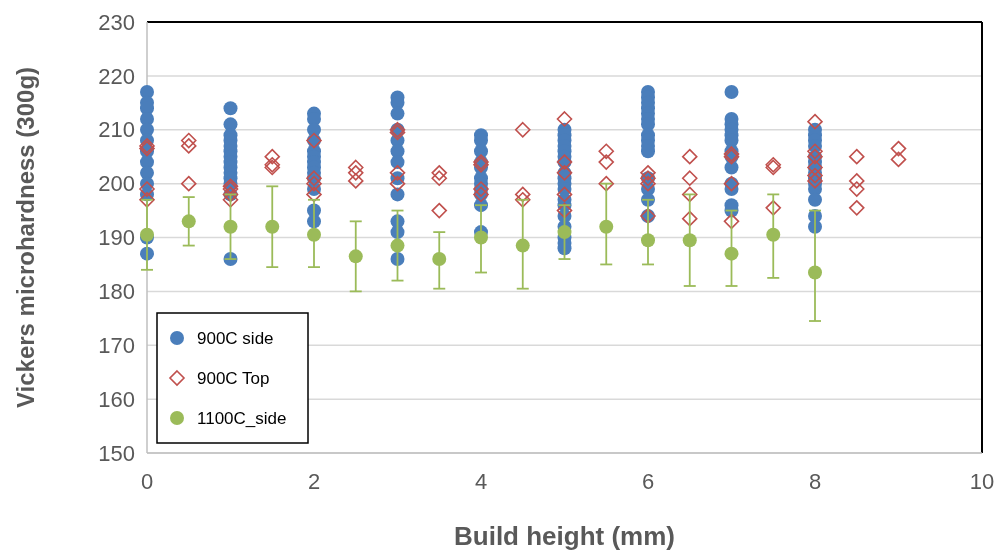 This screenshot has height=557, width=1004. I want to click on x-tick-label: 0, so click(147, 481).